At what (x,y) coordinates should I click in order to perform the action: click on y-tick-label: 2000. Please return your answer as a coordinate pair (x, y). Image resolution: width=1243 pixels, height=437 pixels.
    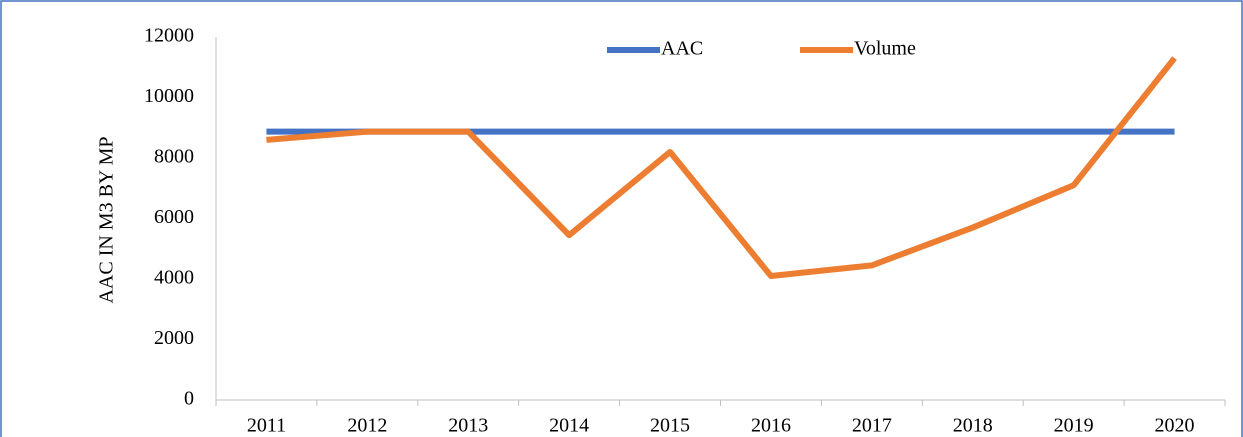
    Looking at the image, I should click on (174, 338).